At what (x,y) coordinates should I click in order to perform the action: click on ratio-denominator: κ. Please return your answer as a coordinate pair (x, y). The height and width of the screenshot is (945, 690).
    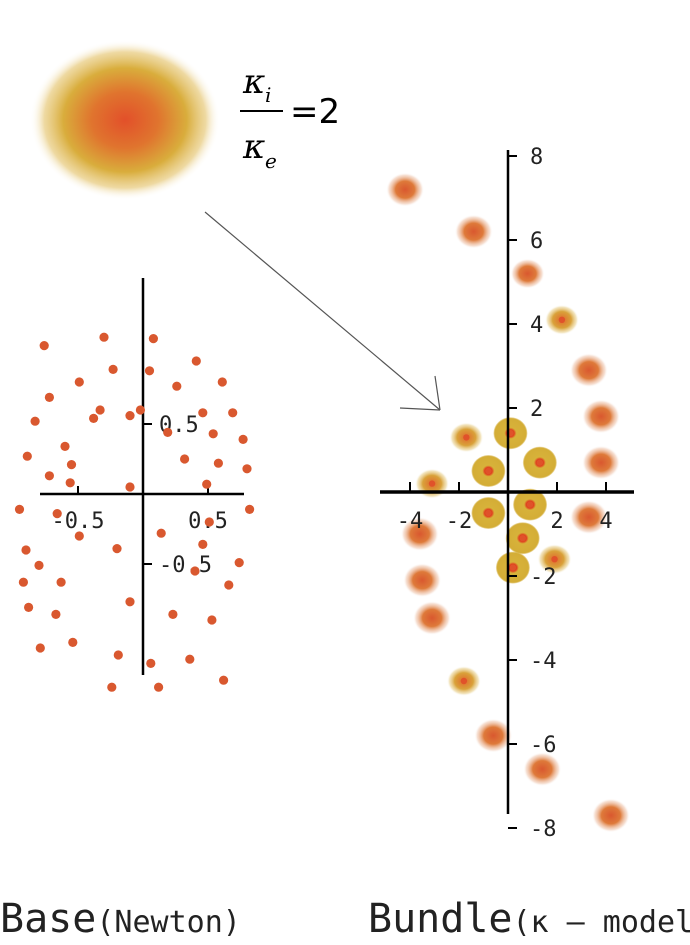
    Looking at the image, I should click on (253, 147).